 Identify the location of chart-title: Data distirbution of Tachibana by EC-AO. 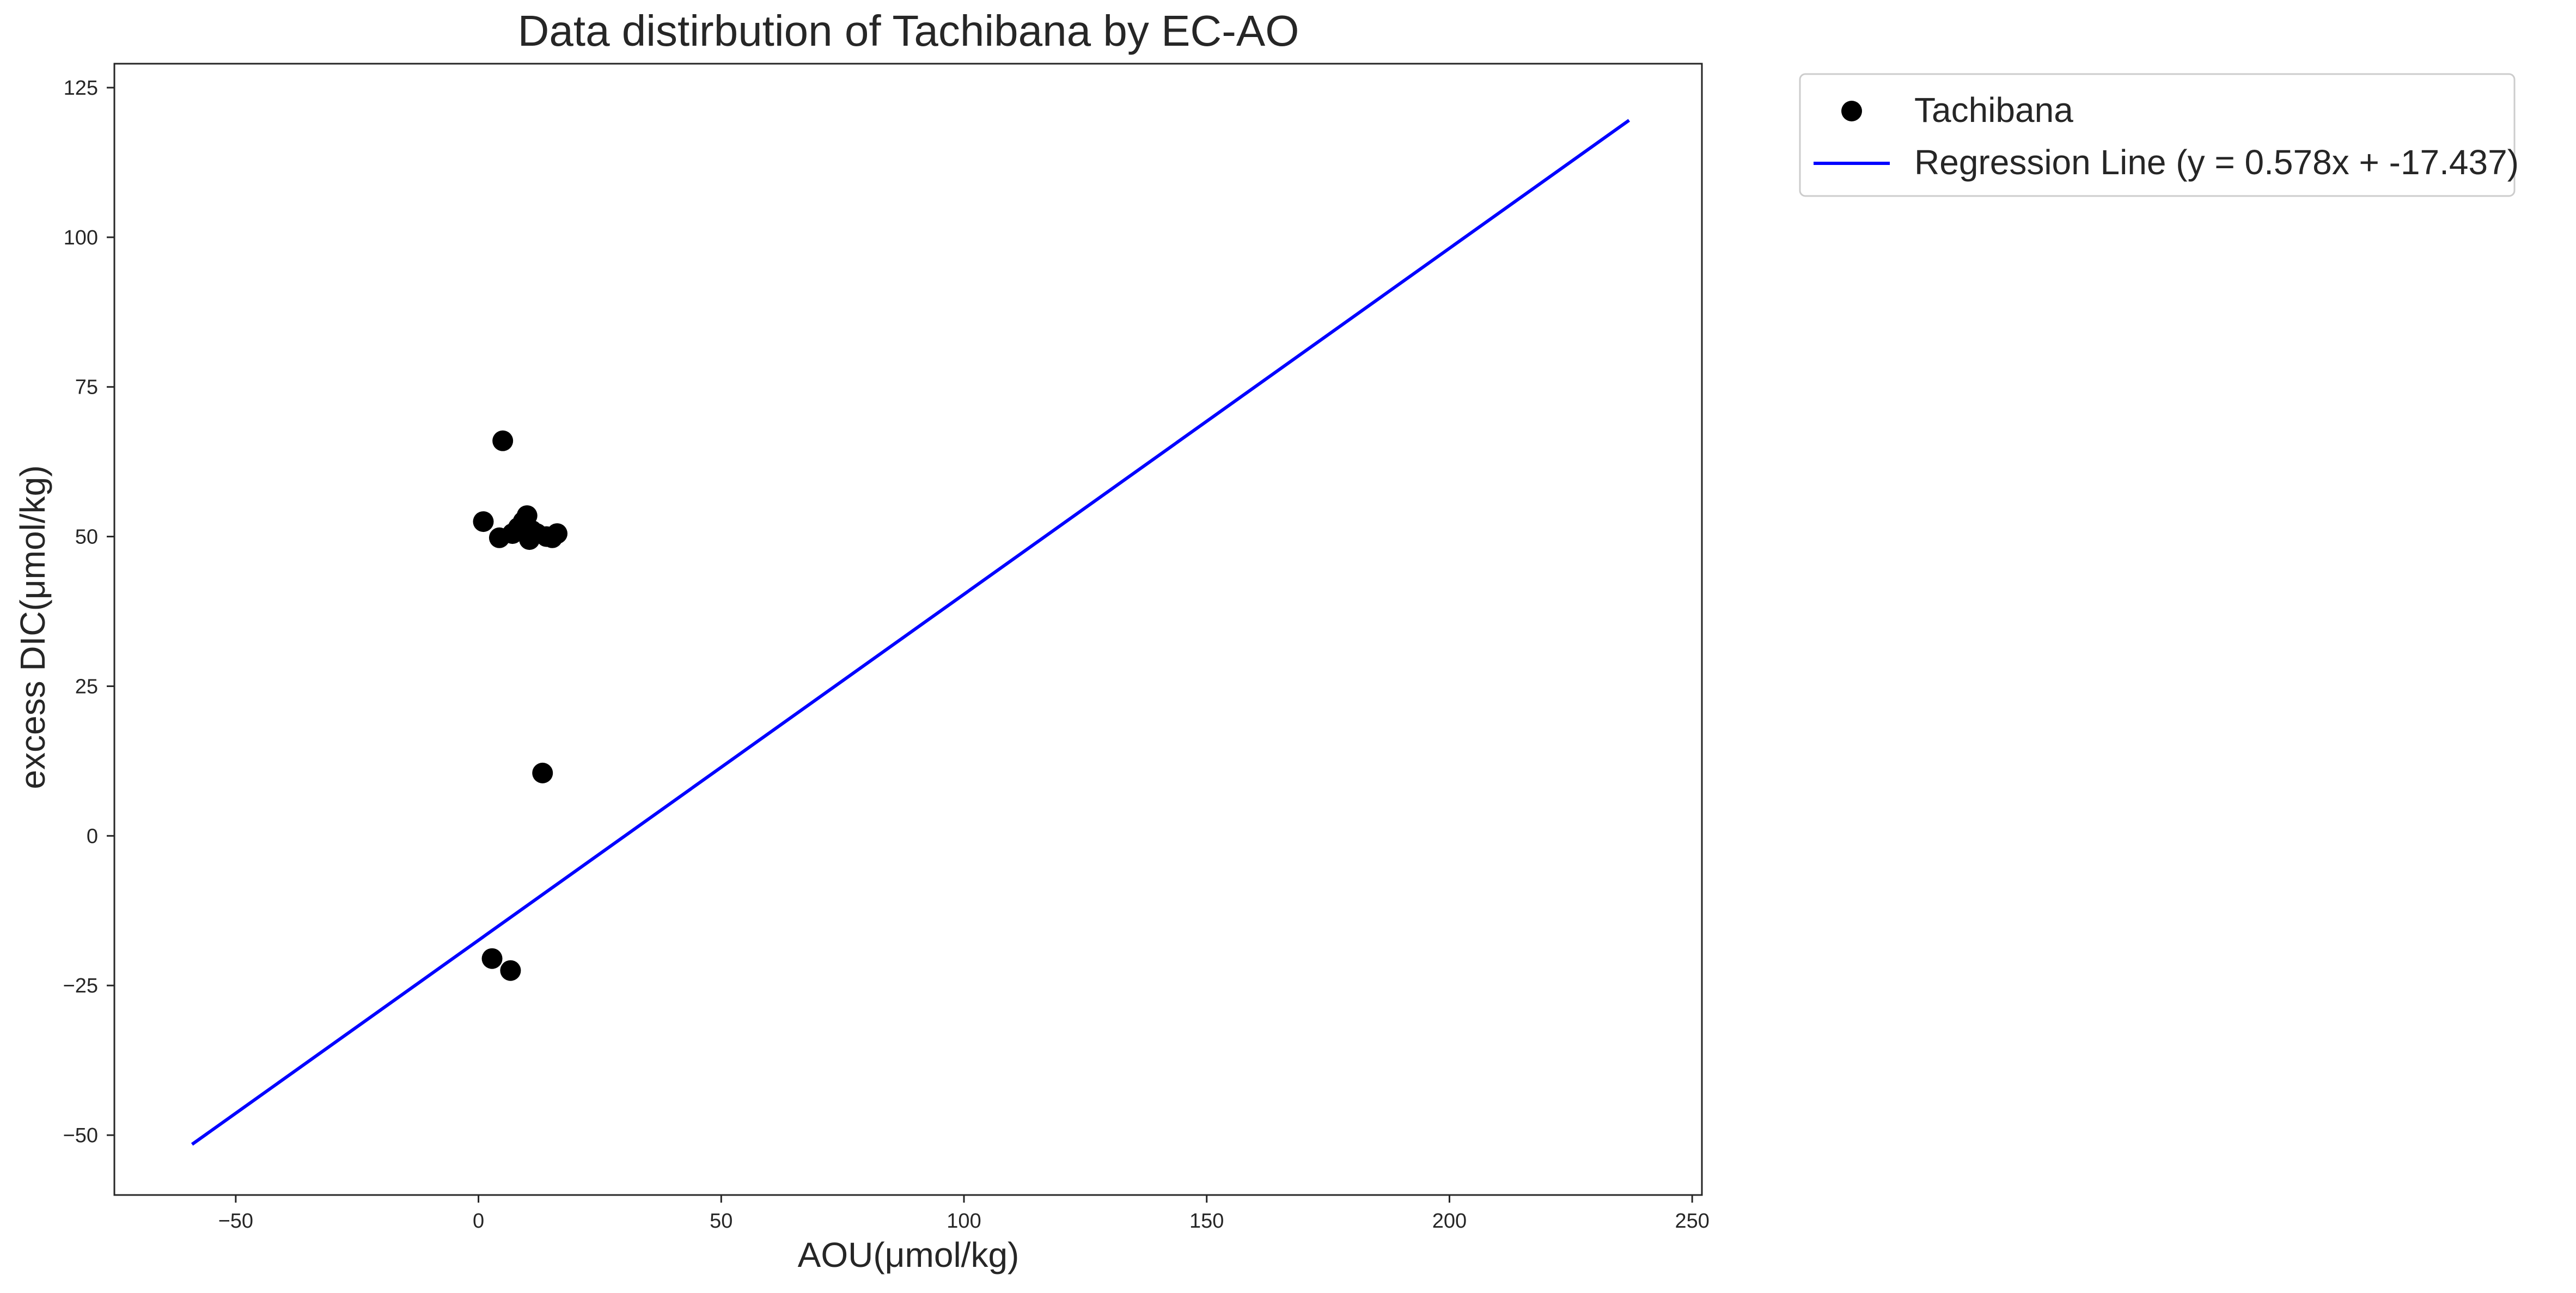
(908, 31).